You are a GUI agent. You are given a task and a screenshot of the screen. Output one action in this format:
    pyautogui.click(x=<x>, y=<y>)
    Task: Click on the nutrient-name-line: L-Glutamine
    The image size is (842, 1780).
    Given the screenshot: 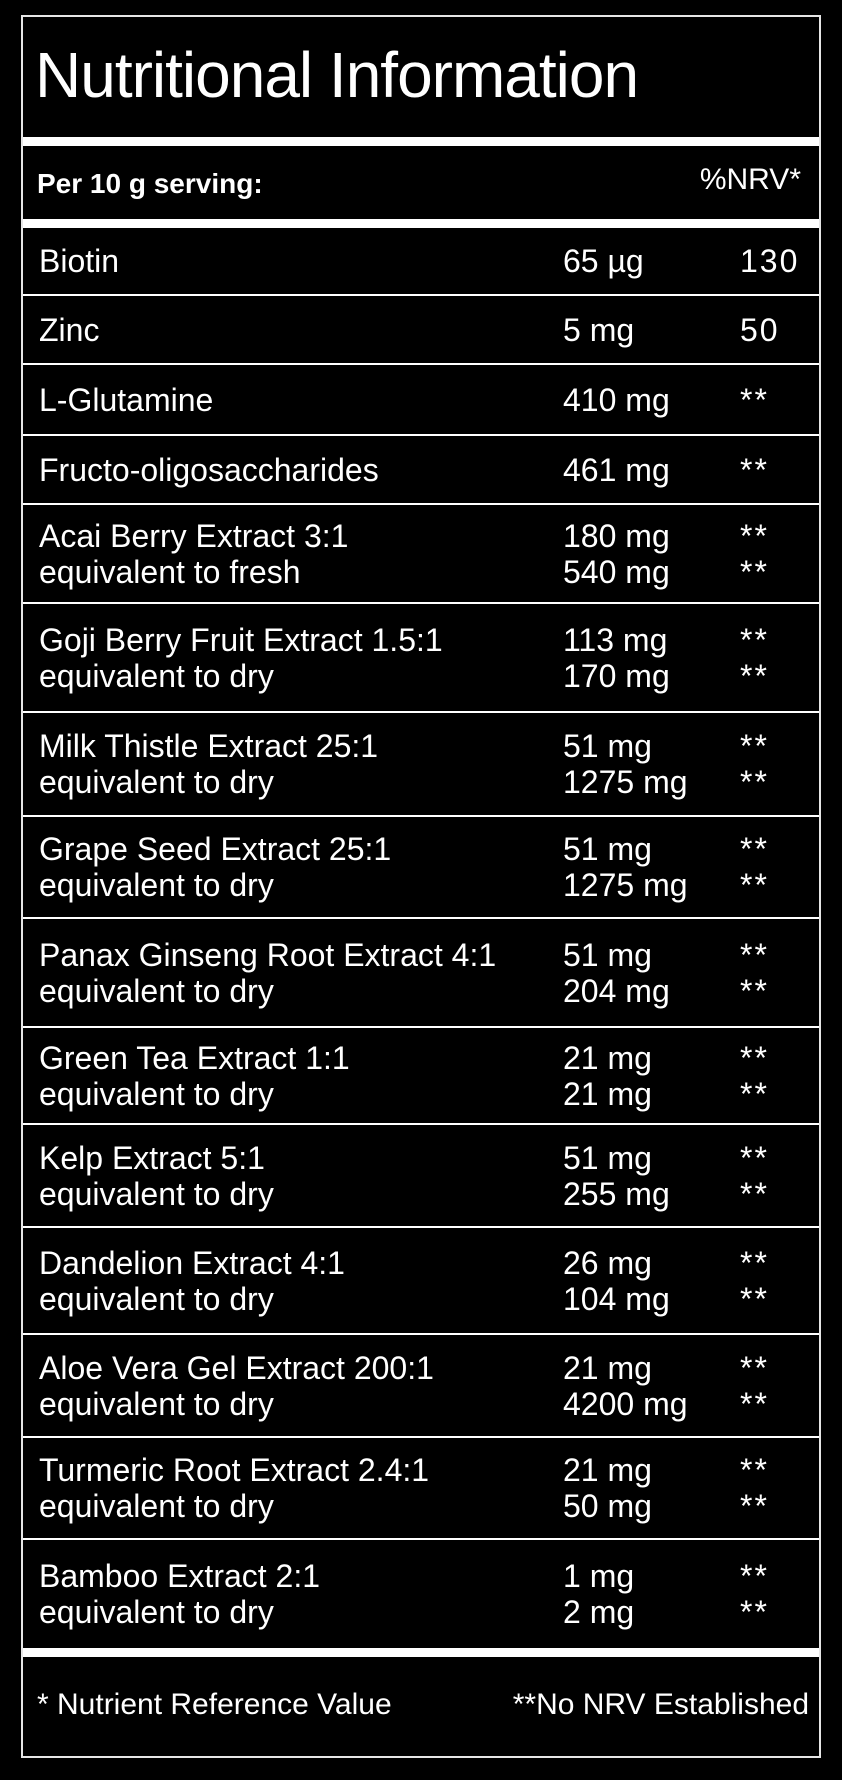 What is the action you would take?
    pyautogui.click(x=126, y=399)
    